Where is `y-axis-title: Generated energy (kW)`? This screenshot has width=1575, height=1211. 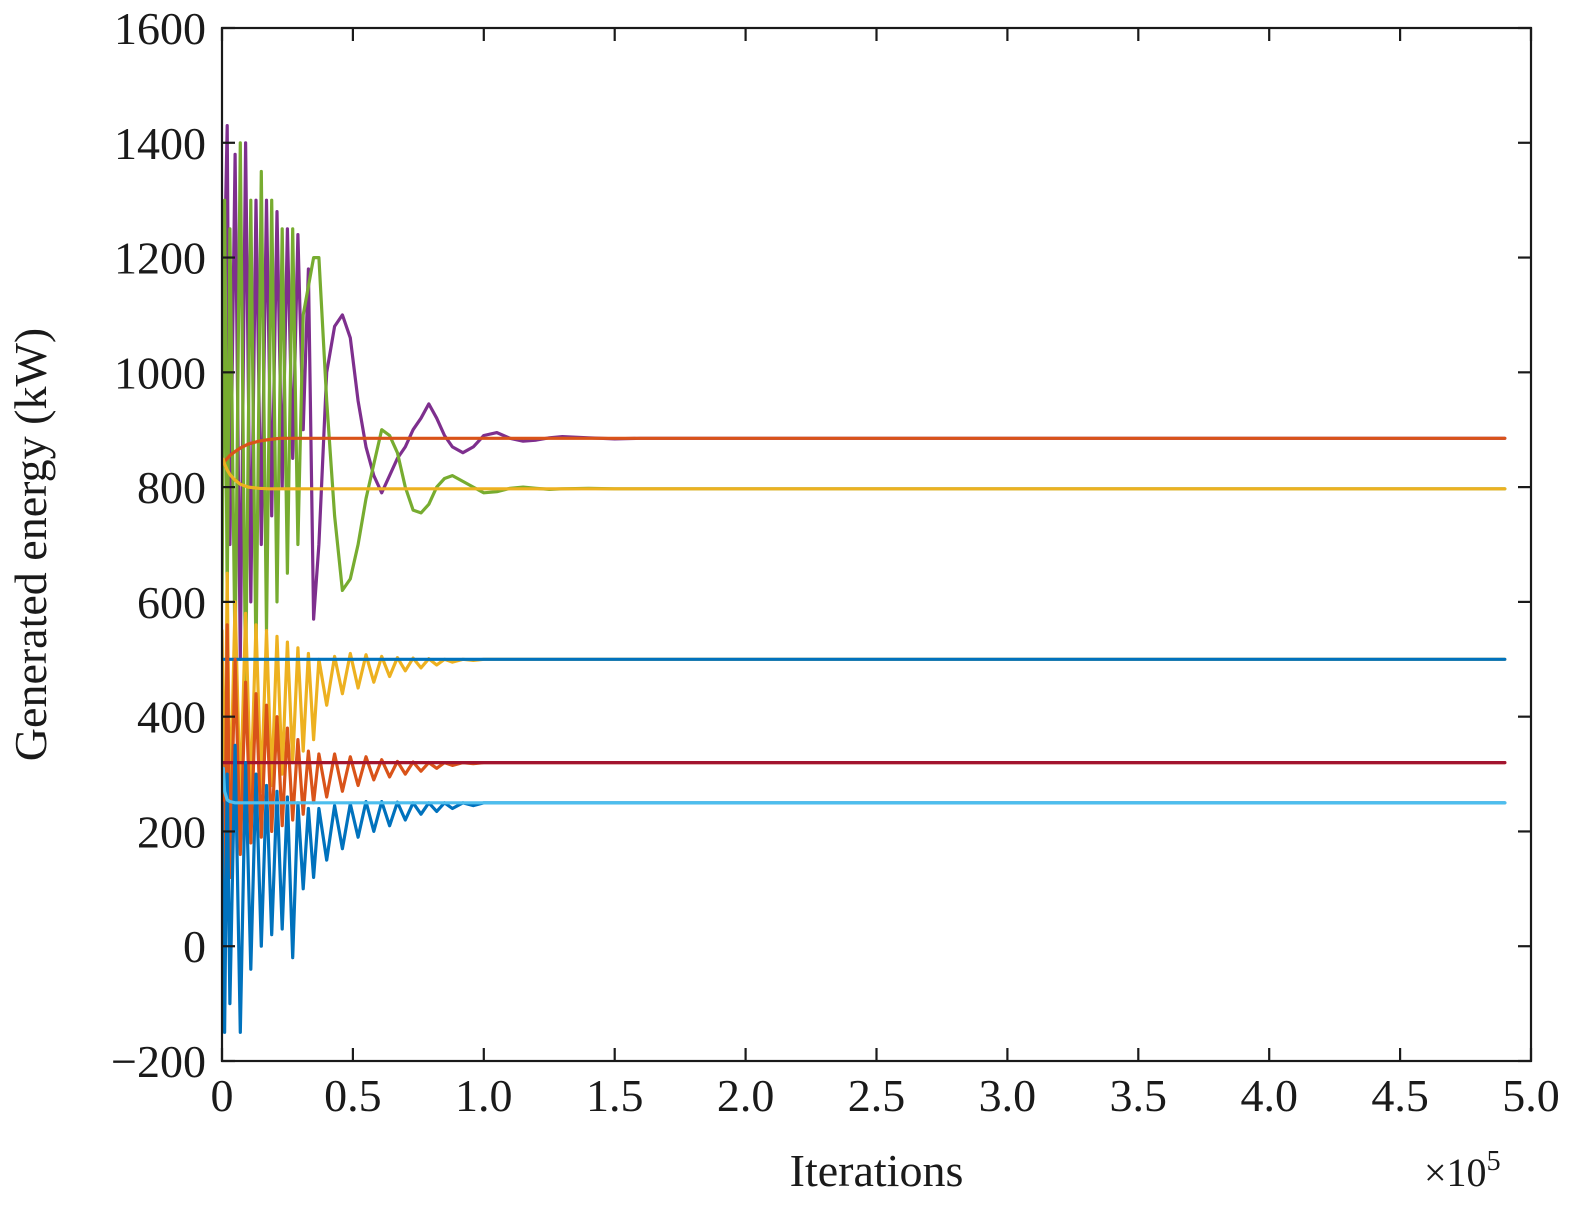
y-axis-title: Generated energy (kW) is located at coordinates (30, 544).